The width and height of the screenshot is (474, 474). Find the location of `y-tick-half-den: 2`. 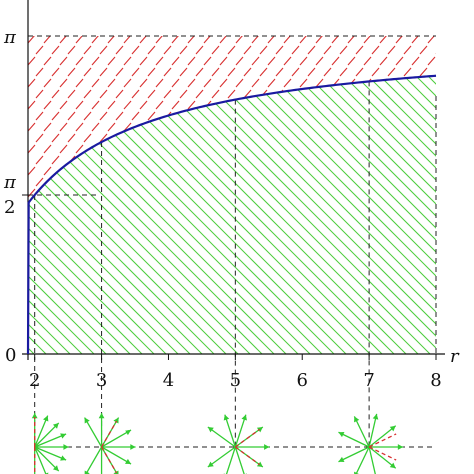

y-tick-half-den: 2 is located at coordinates (9, 207).